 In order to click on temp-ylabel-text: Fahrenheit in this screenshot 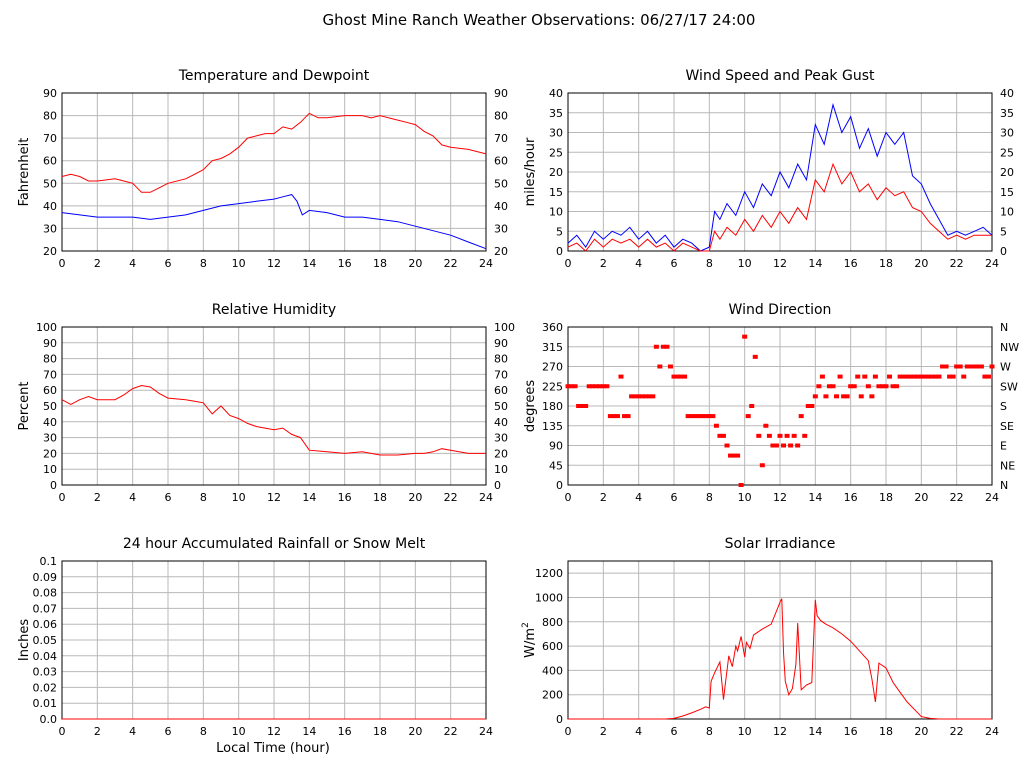, I will do `click(24, 172)`.